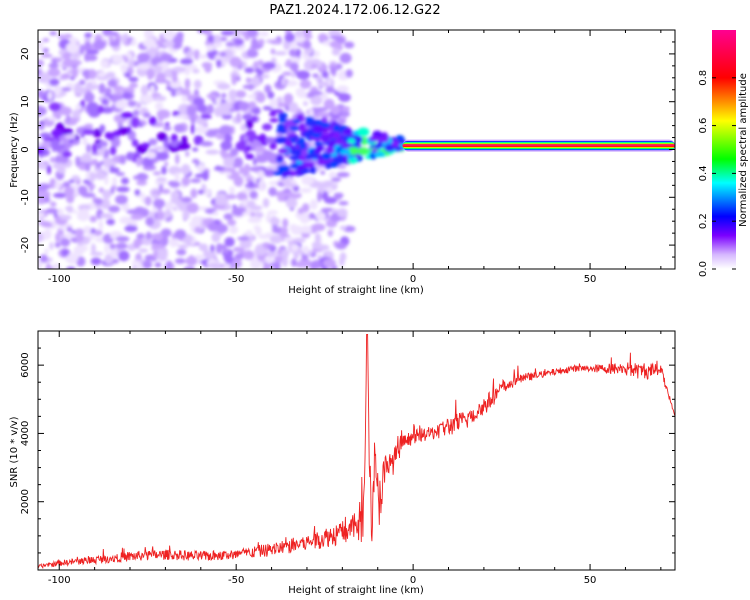  What do you see at coordinates (25, 54) in the screenshot?
I see `y-tick-label: 20` at bounding box center [25, 54].